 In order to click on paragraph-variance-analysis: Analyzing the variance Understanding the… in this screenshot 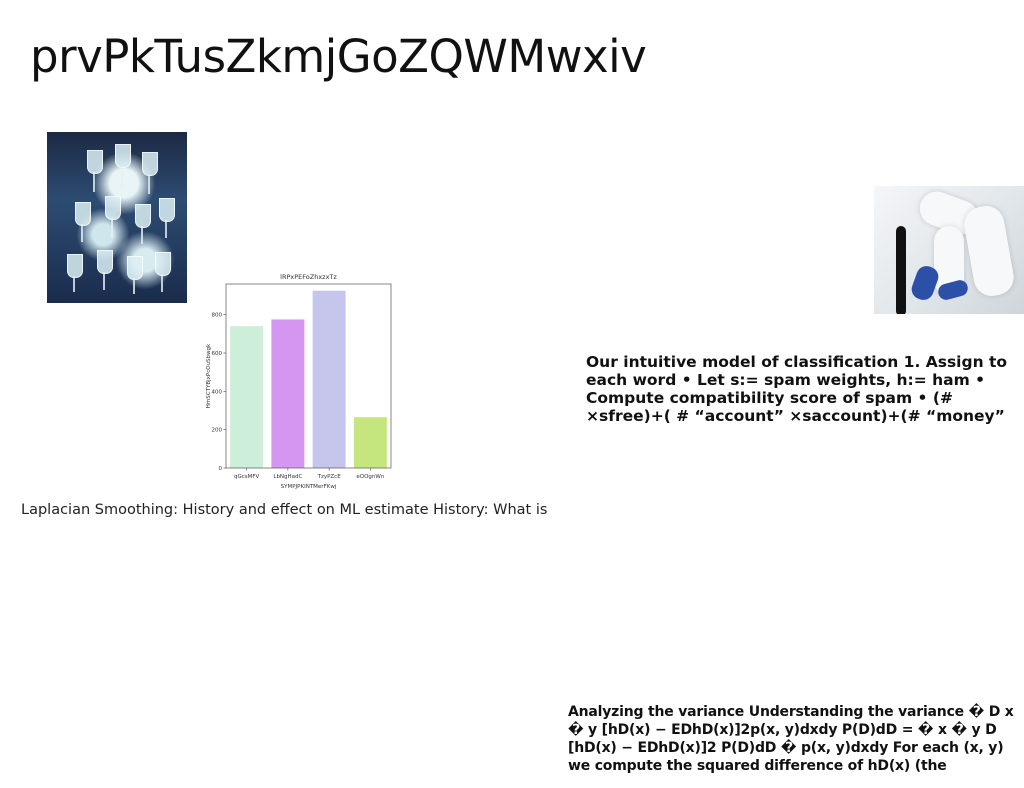, I will do `click(791, 739)`.